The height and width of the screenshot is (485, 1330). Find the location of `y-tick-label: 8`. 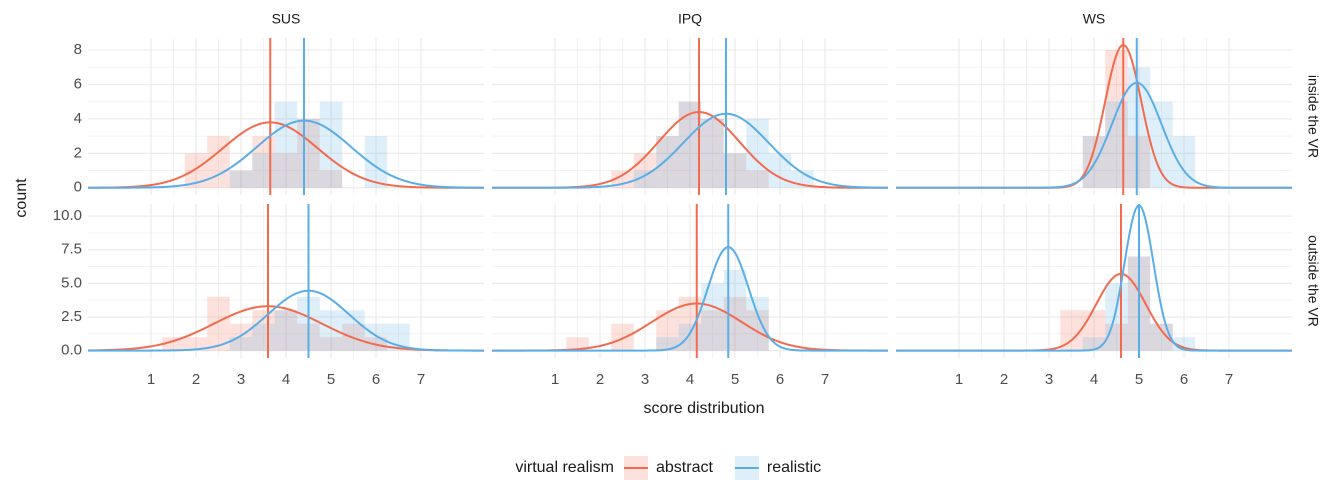

y-tick-label: 8 is located at coordinates (78, 49).